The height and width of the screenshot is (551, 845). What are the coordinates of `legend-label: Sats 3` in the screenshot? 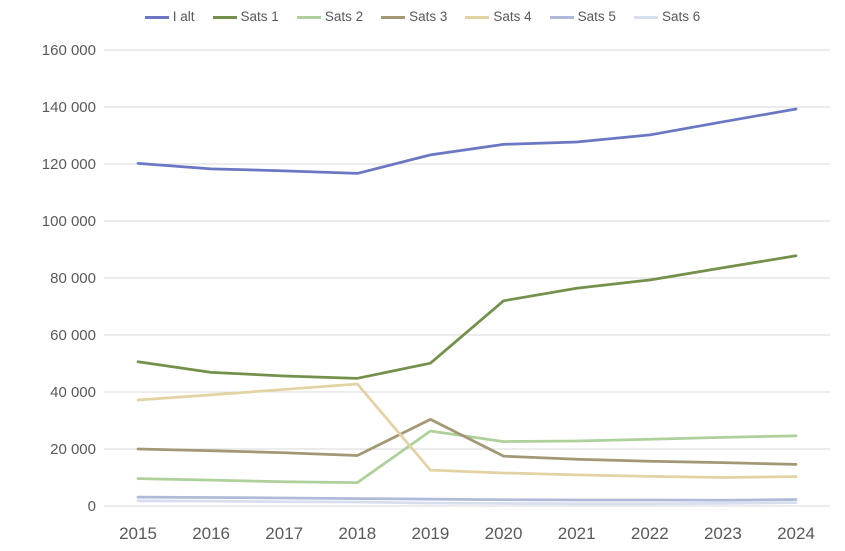 It's located at (428, 16).